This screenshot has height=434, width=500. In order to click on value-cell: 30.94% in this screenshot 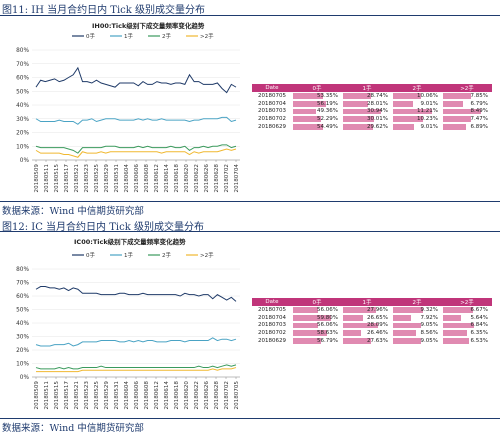, I will do `click(367, 112)`.